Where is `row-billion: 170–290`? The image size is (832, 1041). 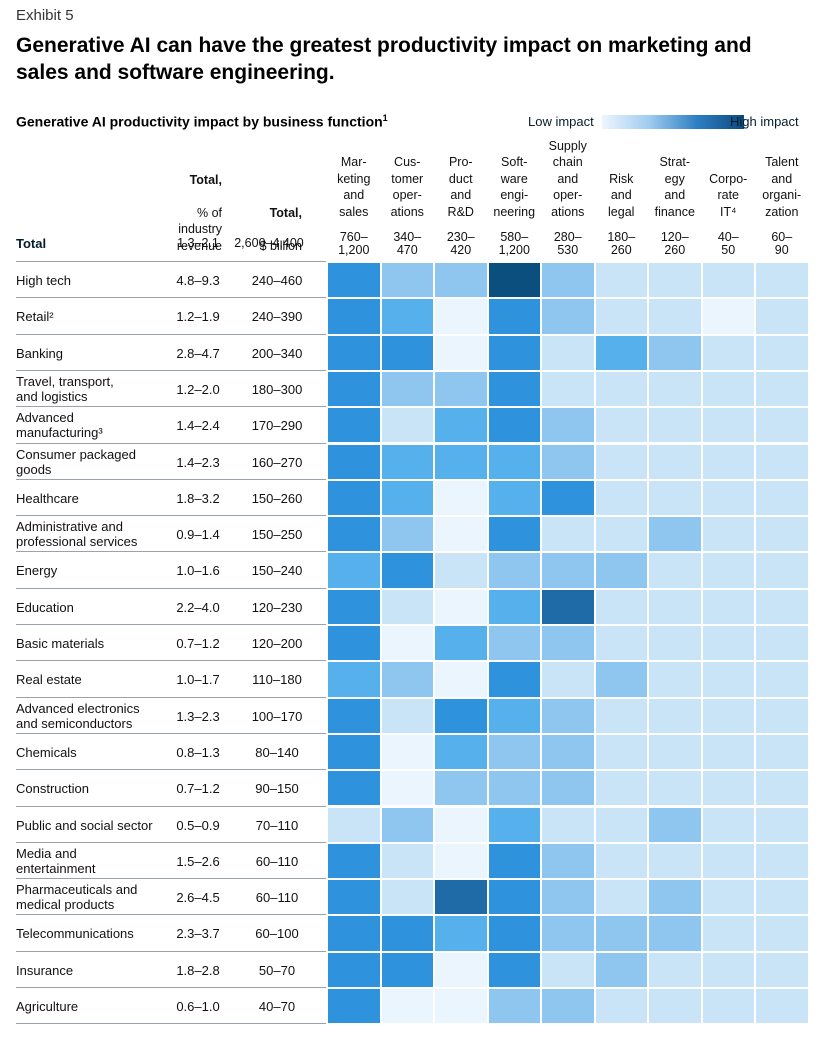
row-billion: 170–290 is located at coordinates (277, 426).